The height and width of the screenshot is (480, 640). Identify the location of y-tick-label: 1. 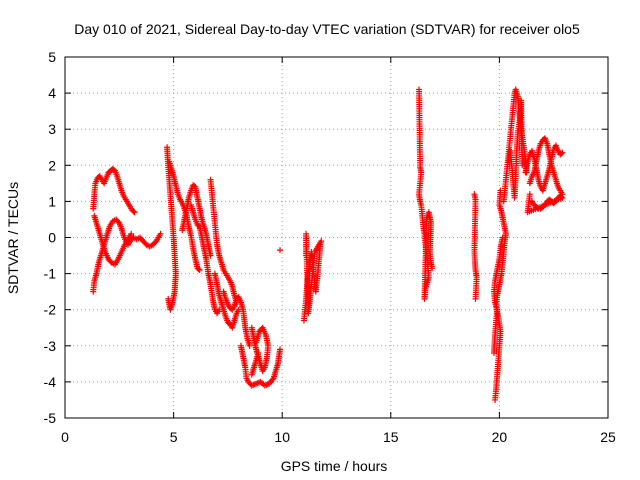
(52, 201).